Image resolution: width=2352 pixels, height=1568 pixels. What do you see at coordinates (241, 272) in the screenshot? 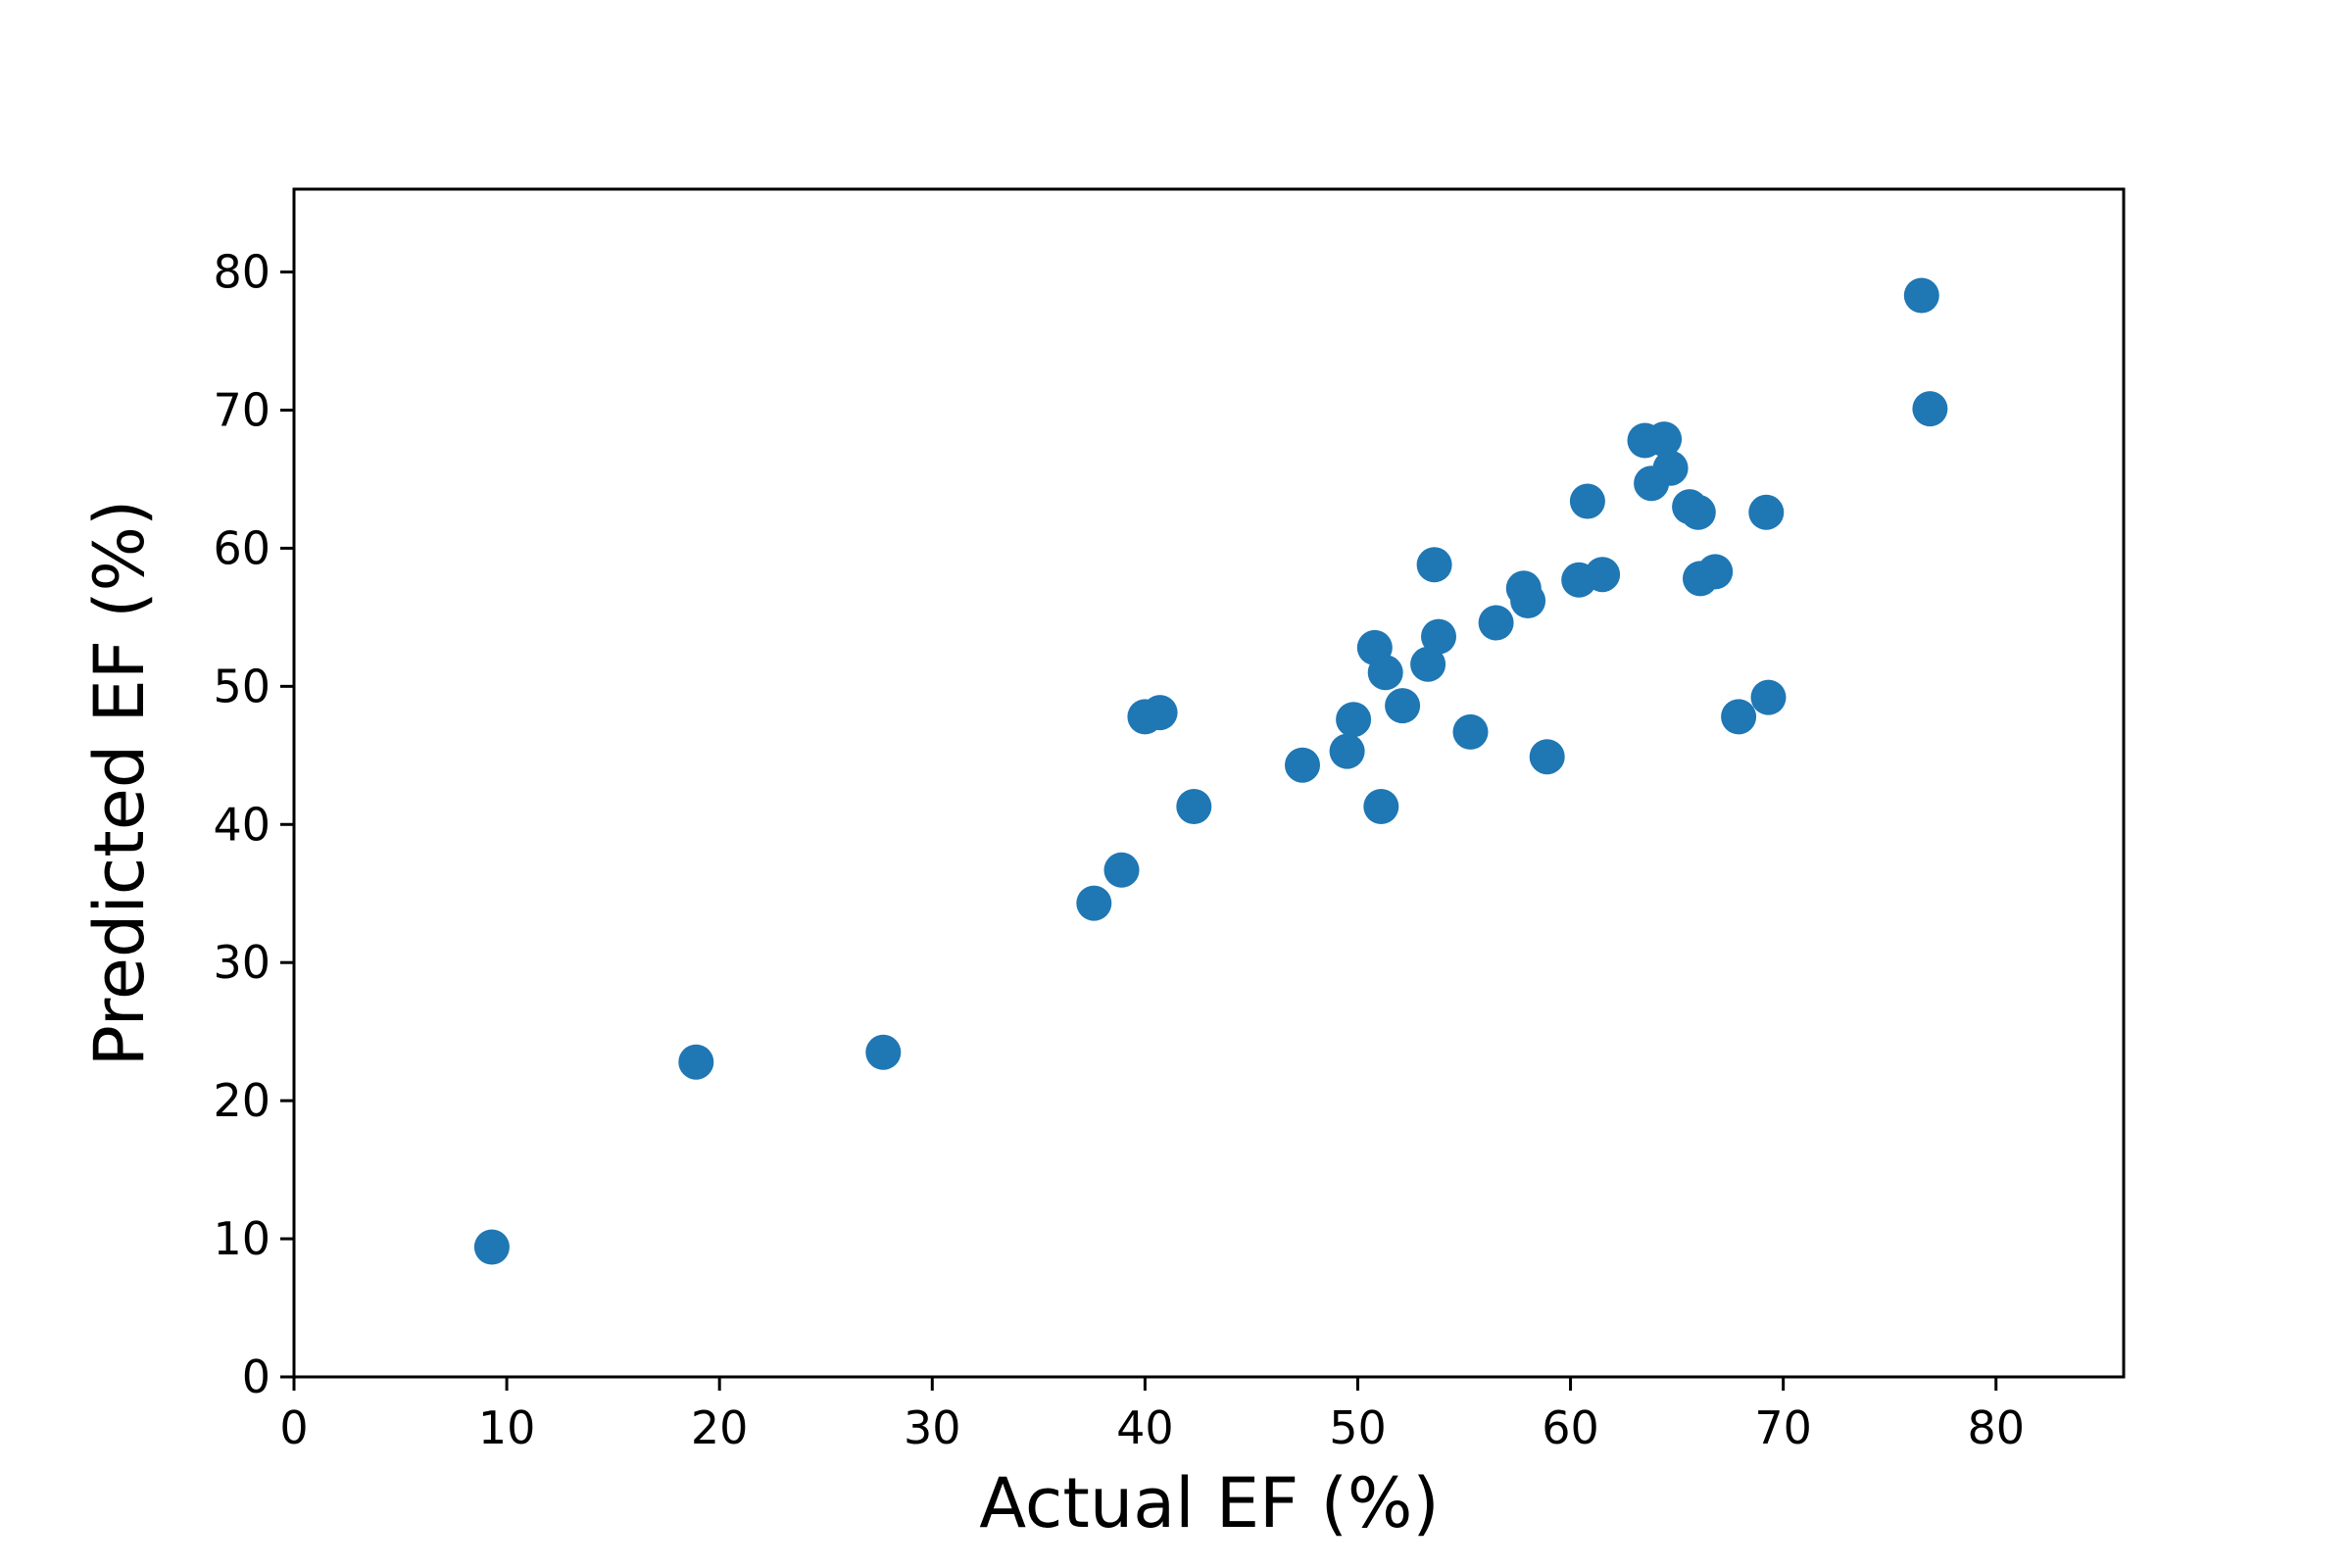
I see `y-tick-label: 80` at bounding box center [241, 272].